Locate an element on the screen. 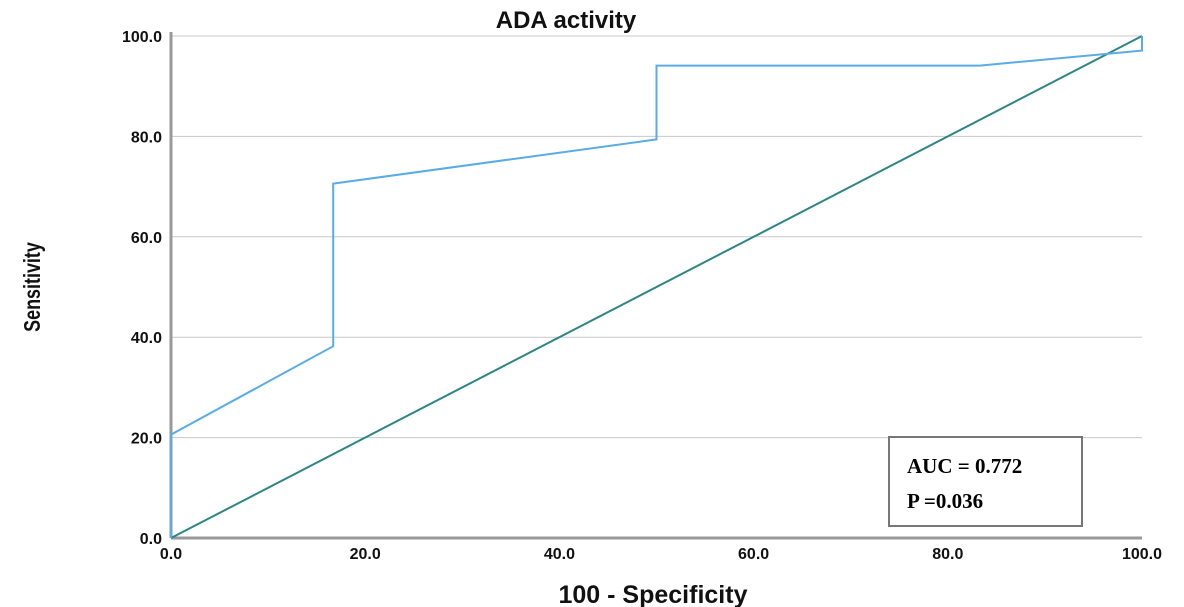 Image resolution: width=1184 pixels, height=607 pixels. annotation-box-frame is located at coordinates (985, 481).